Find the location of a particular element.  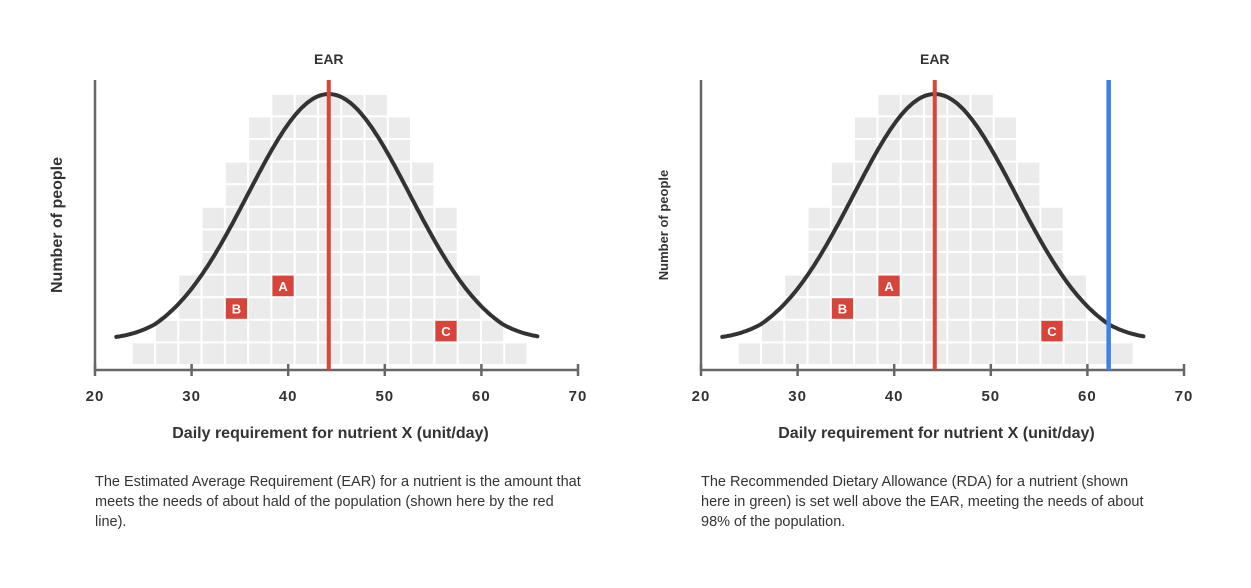

marker-label: C is located at coordinates (446, 331).